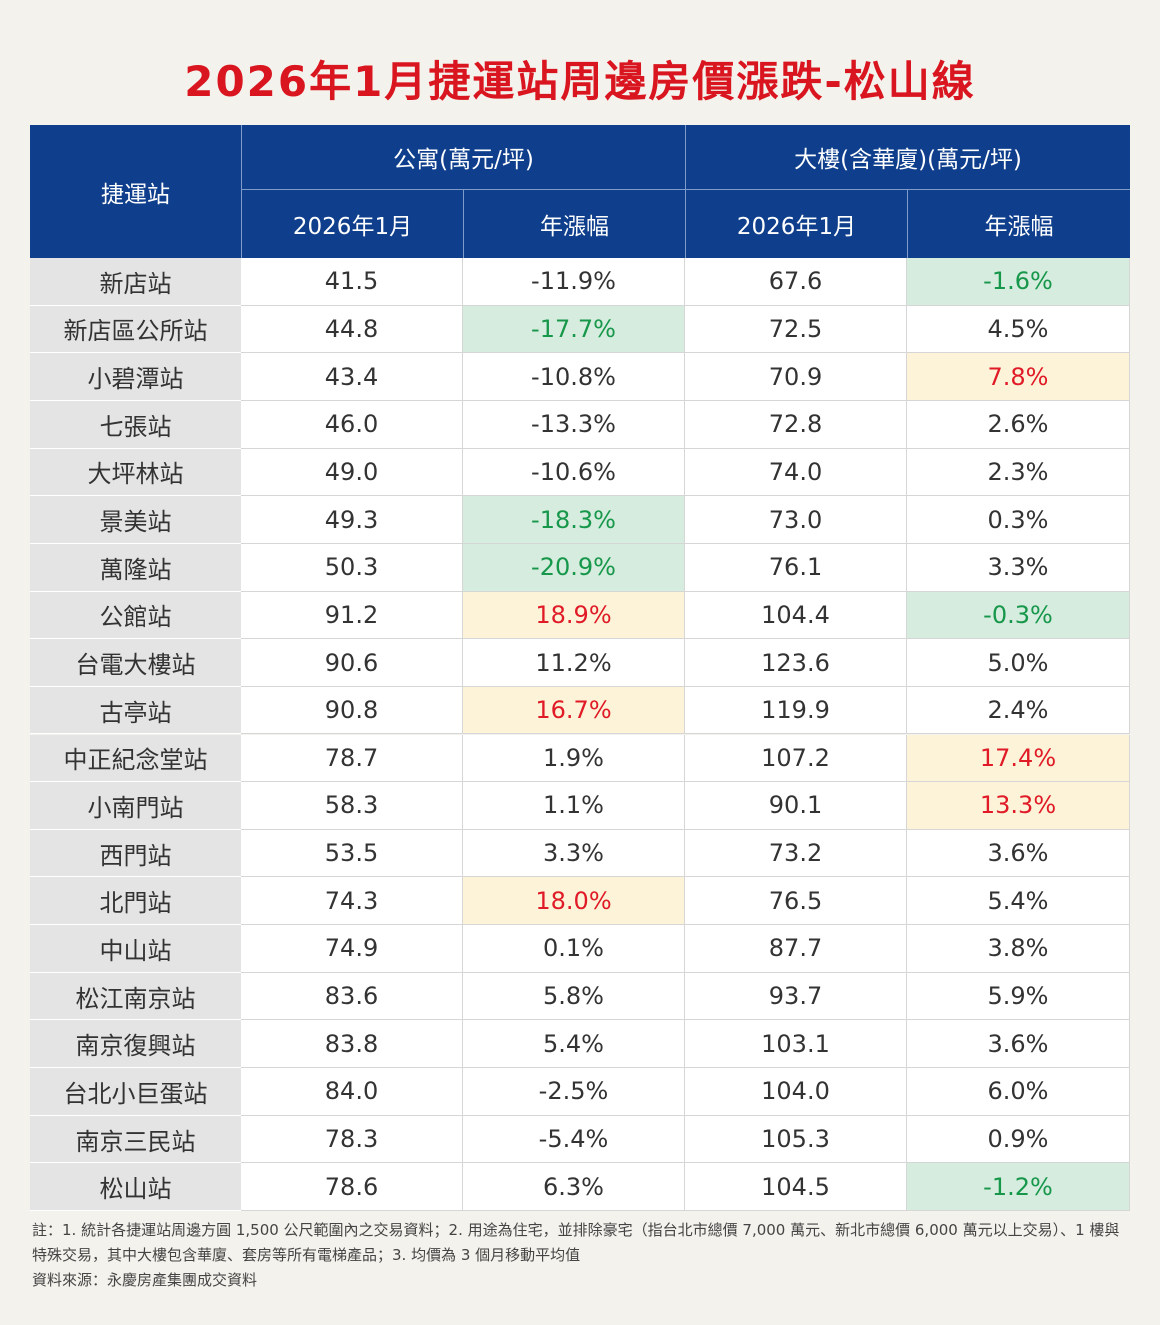  What do you see at coordinates (1018, 424) in the screenshot?
I see `value-cell: 2.6%` at bounding box center [1018, 424].